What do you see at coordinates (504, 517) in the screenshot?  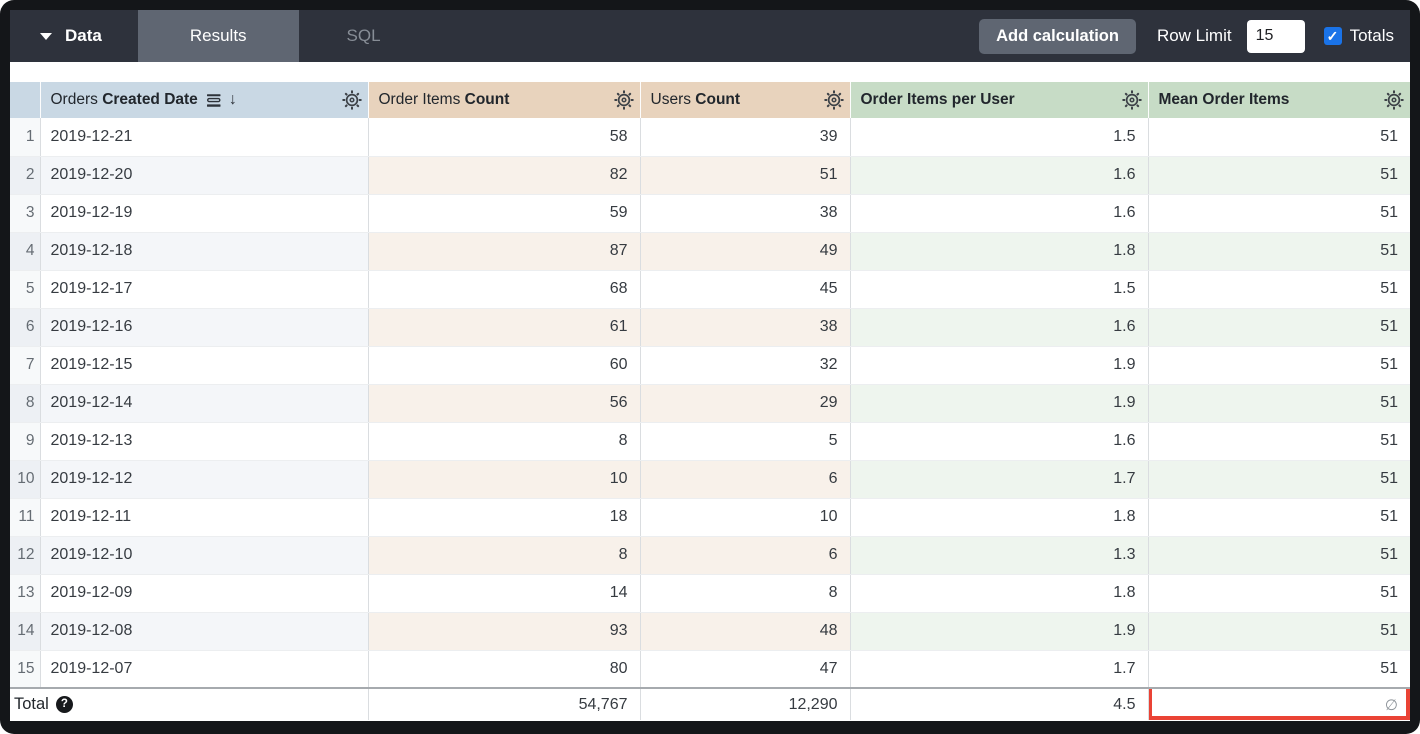 I see `table-cell: 18` at bounding box center [504, 517].